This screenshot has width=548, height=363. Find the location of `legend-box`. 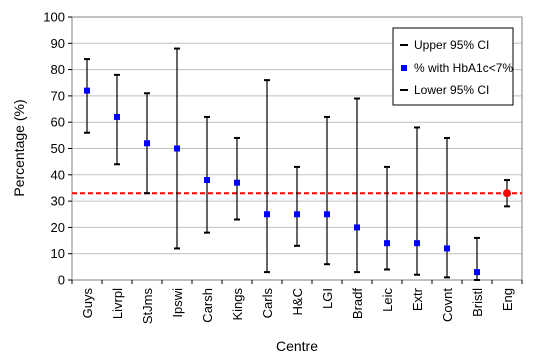

legend-box is located at coordinates (453, 66).